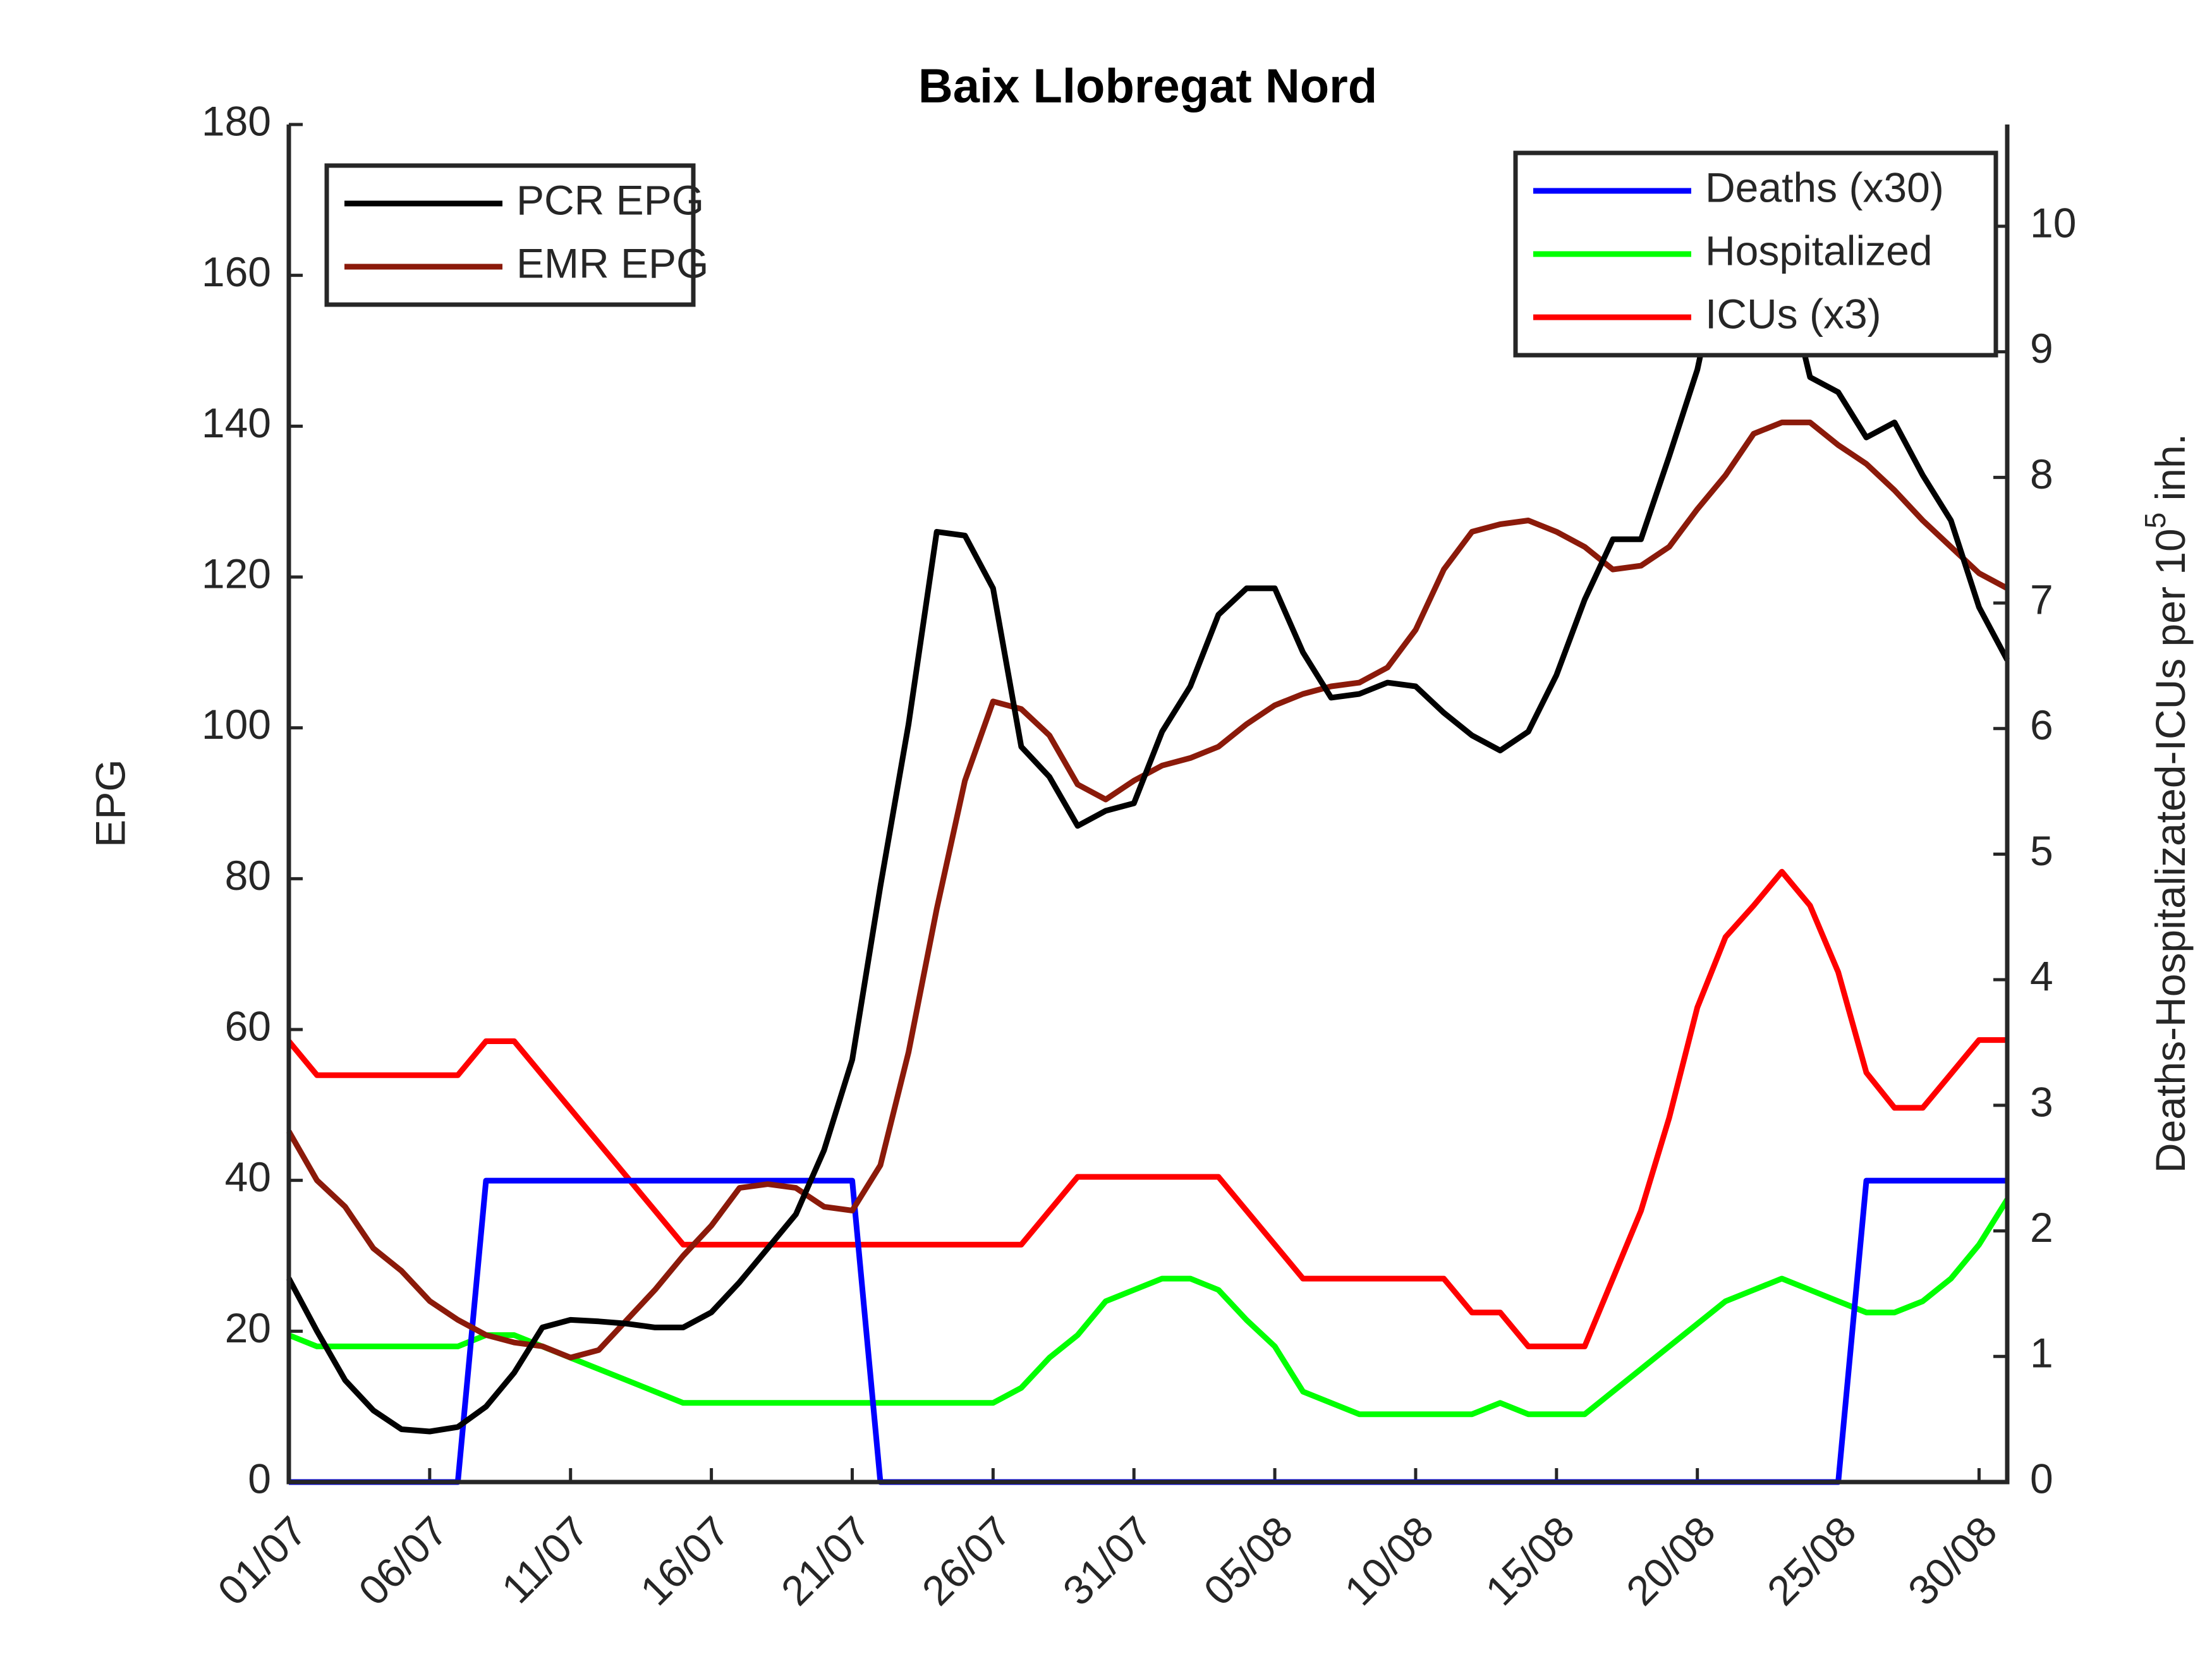  I want to click on y-tick-label: 80, so click(248, 875).